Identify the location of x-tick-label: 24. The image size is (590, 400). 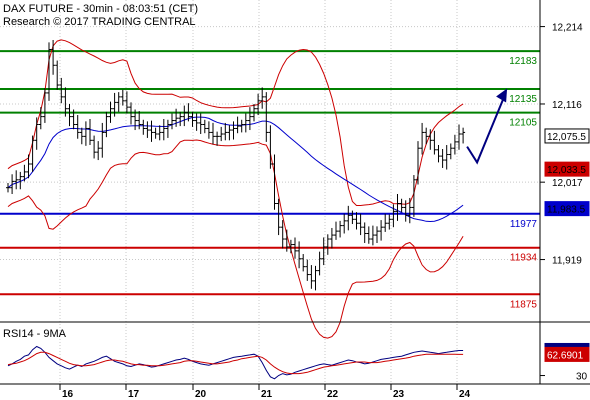
(465, 394).